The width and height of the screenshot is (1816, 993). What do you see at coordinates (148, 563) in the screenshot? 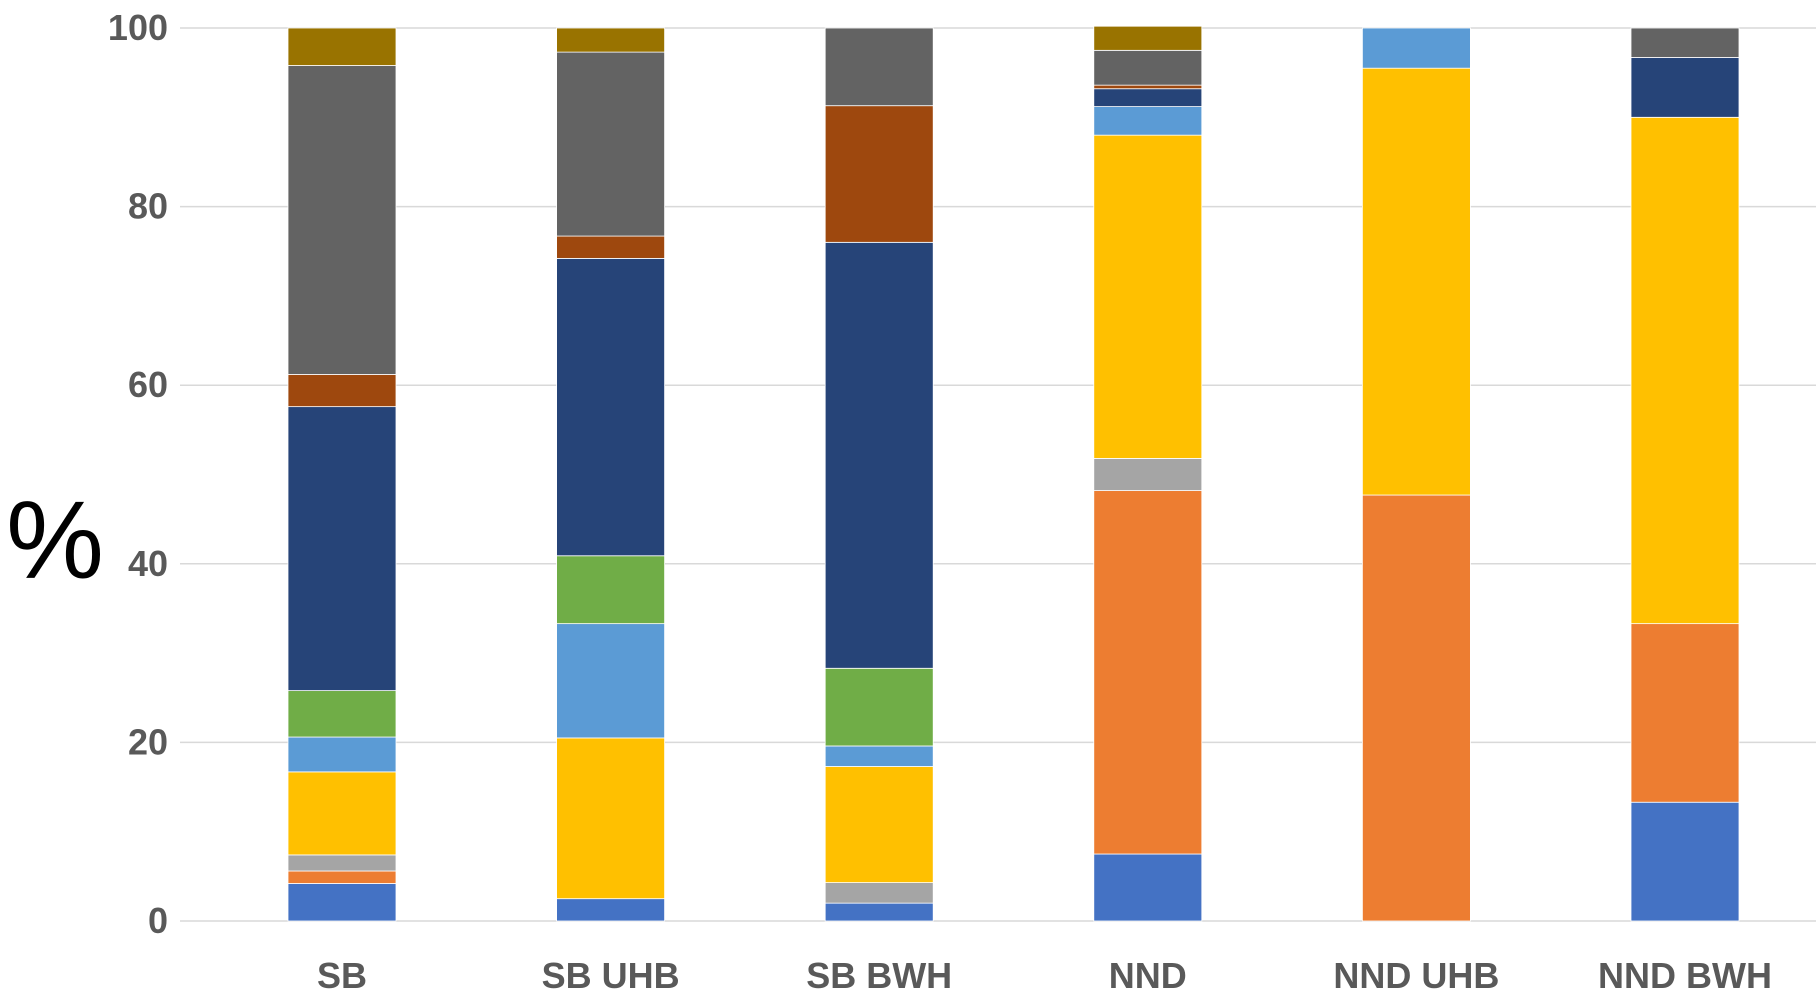
I see `y-tick-label: 40` at bounding box center [148, 563].